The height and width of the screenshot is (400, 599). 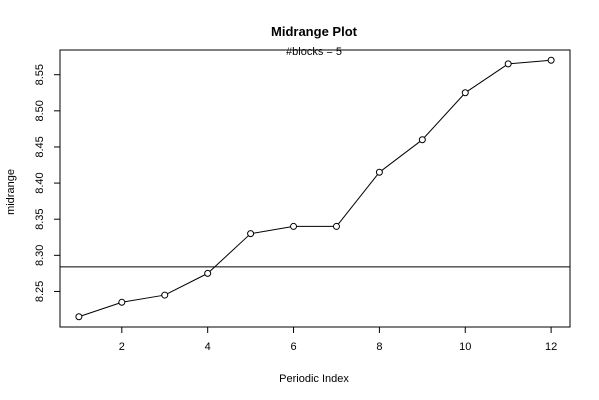 I want to click on x-tick-label: 8, so click(x=379, y=347).